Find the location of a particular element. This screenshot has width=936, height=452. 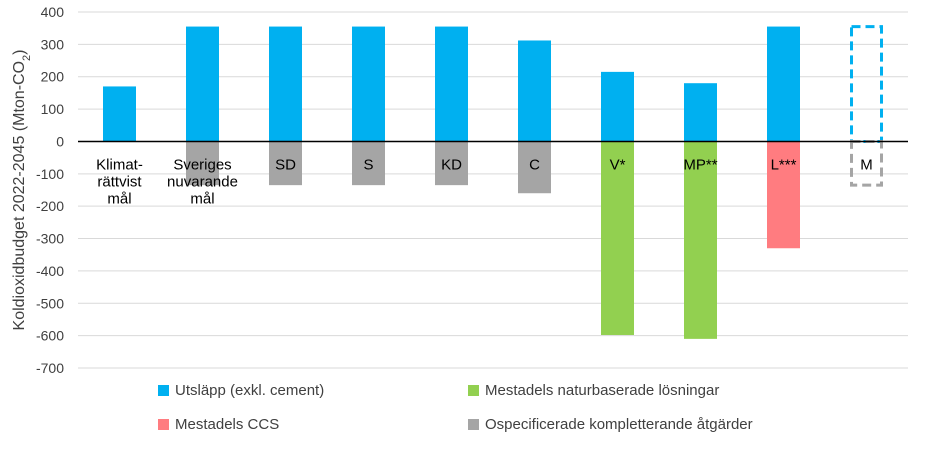

y-tick-label: 0 is located at coordinates (60, 141).